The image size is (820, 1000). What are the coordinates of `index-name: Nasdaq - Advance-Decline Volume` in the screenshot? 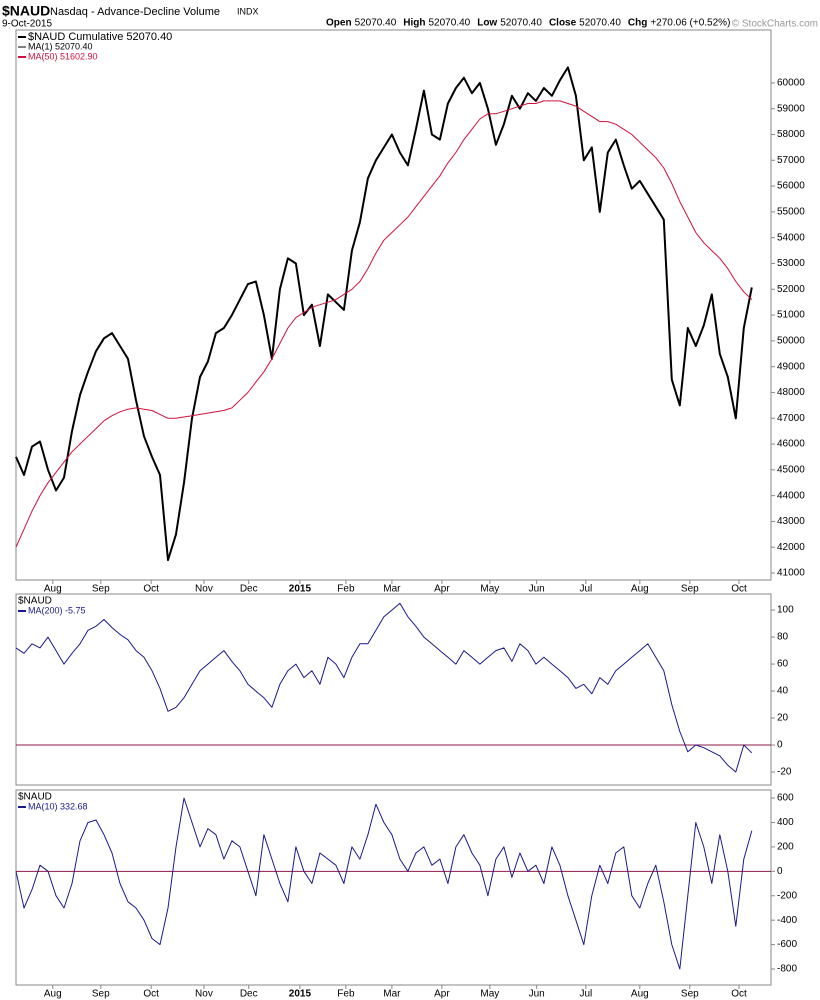 It's located at (135, 12).